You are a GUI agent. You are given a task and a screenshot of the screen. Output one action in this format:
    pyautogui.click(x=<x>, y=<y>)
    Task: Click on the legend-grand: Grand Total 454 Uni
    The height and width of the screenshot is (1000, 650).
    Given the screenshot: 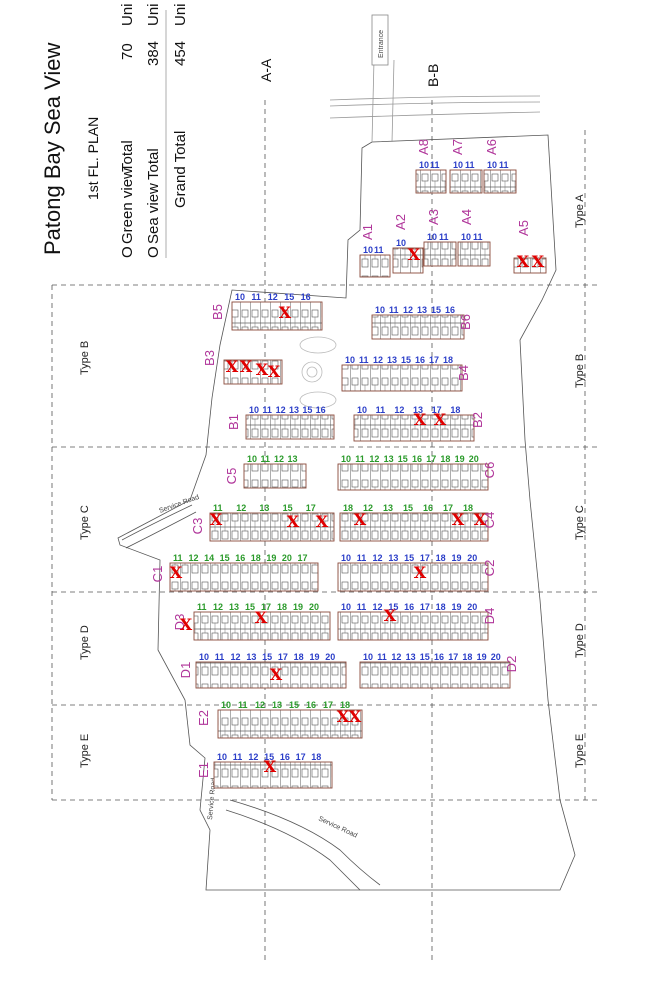 What is the action you would take?
    pyautogui.click(x=180, y=105)
    